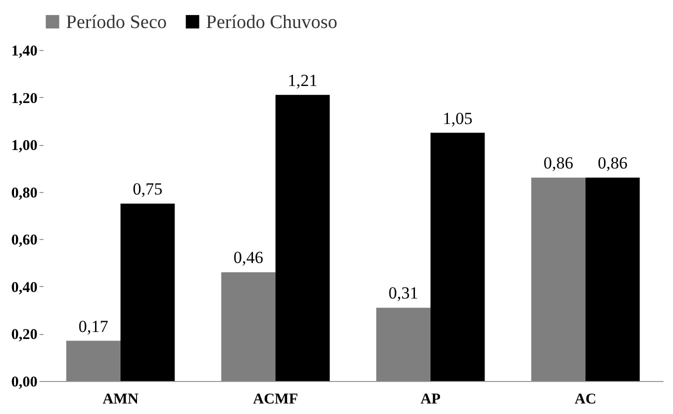 This screenshot has width=673, height=414. What do you see at coordinates (24, 98) in the screenshot?
I see `y-tick-label: 1,20` at bounding box center [24, 98].